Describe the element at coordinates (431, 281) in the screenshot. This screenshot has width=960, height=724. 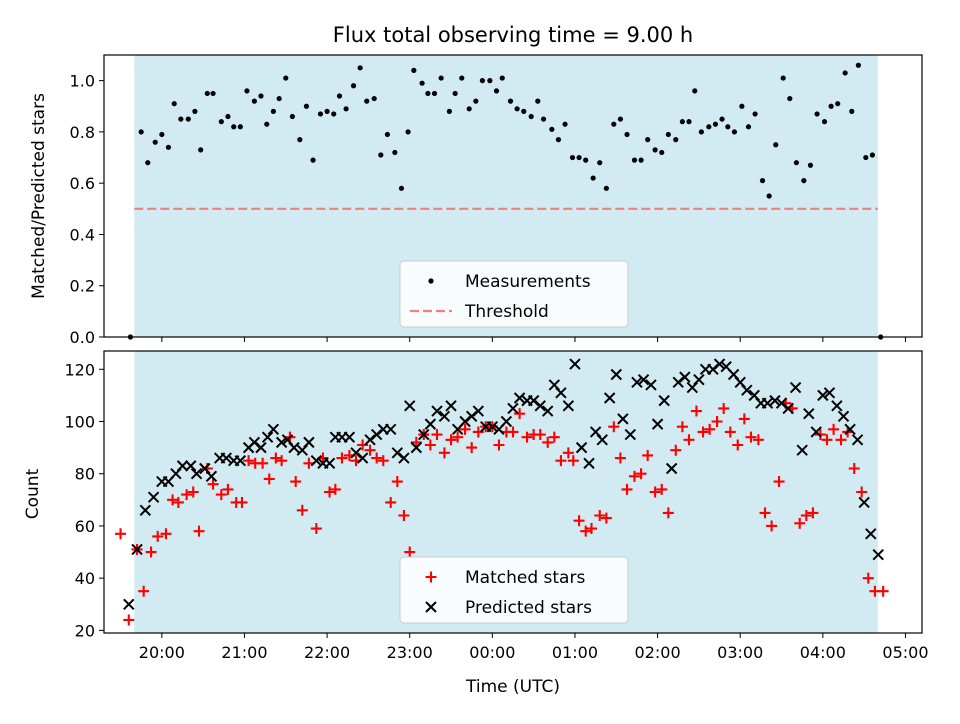
I see `legend-measurements-marker` at that location.